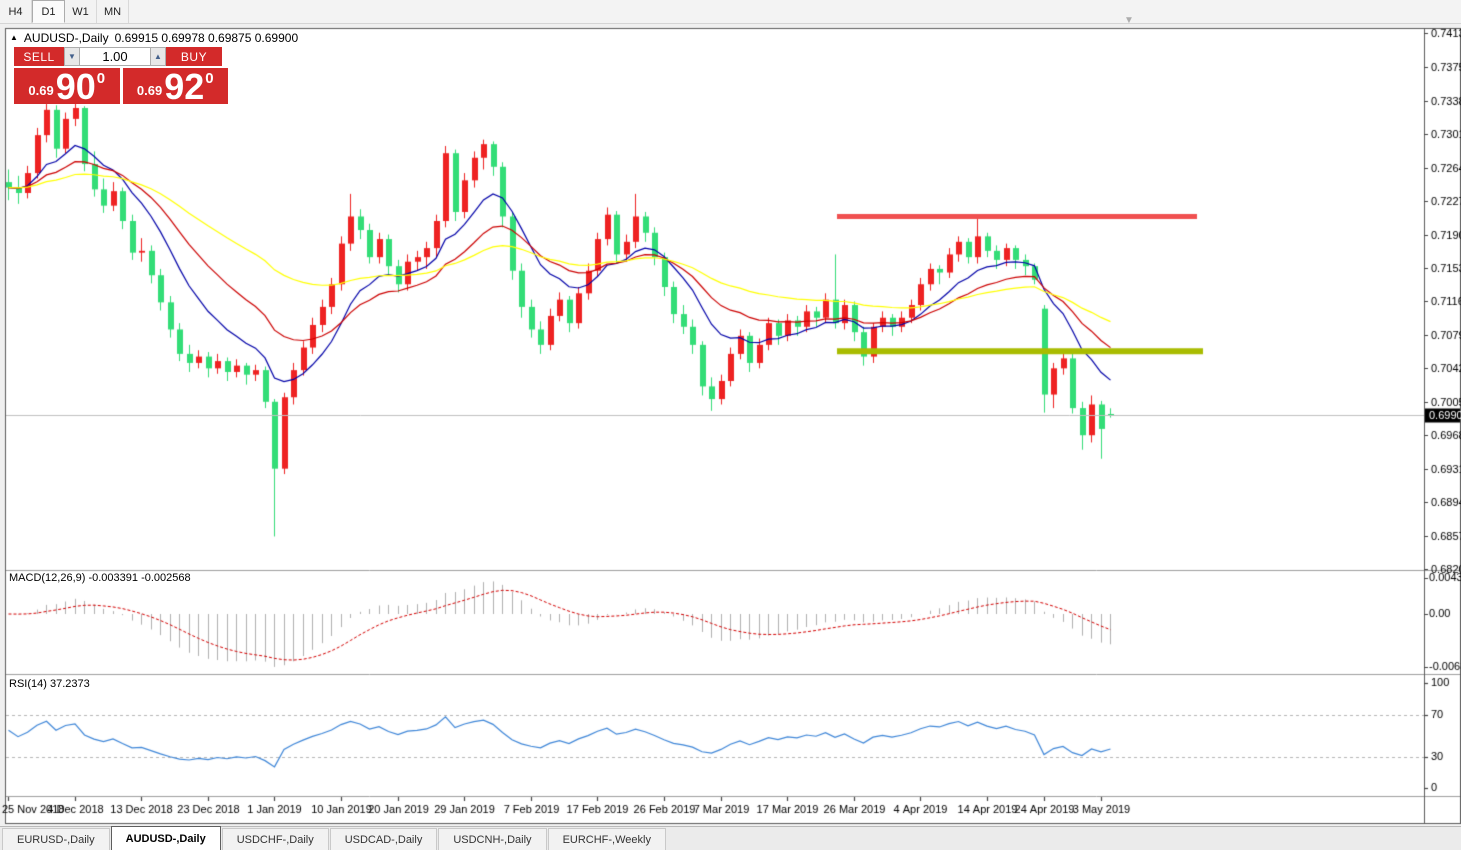 Image resolution: width=1461 pixels, height=850 pixels. I want to click on timeframe-button-h4: H4, so click(16, 11).